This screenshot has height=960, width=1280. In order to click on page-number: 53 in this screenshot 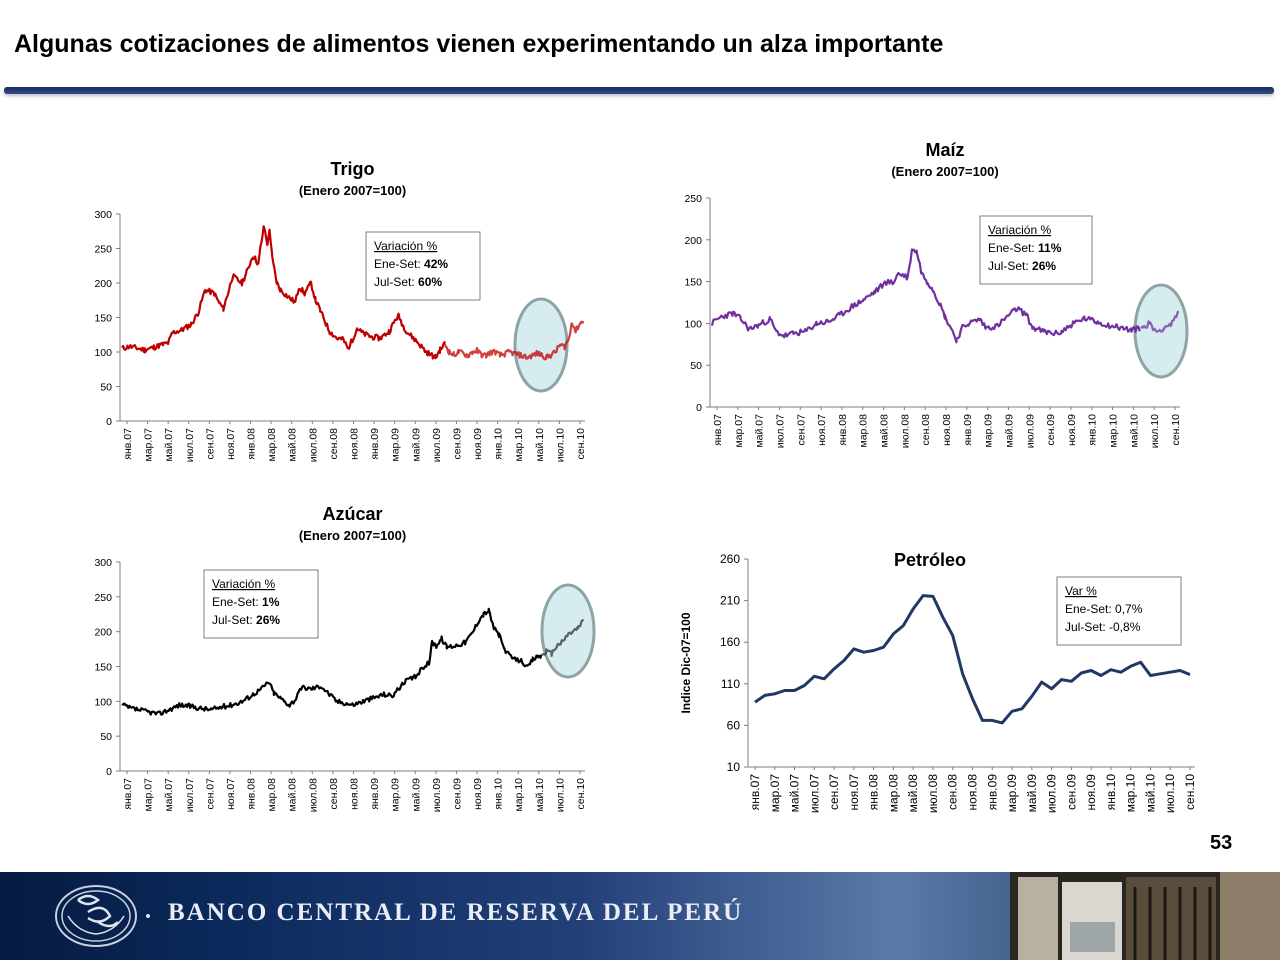, I will do `click(1221, 843)`.